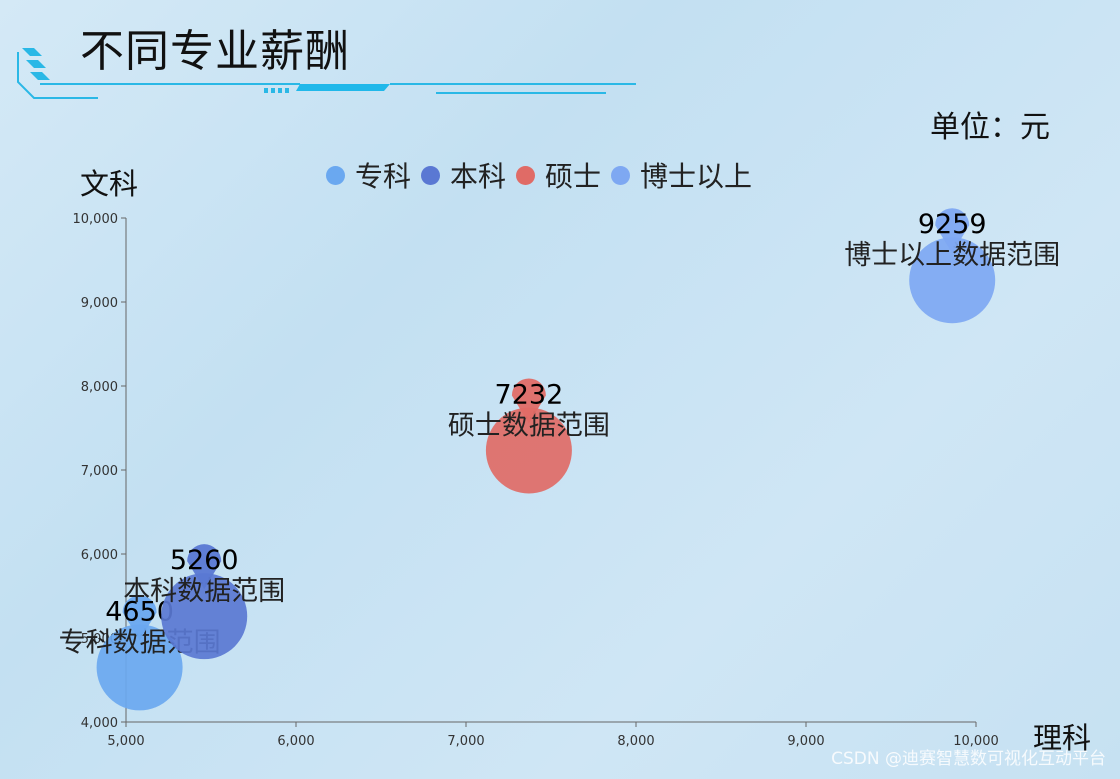 The width and height of the screenshot is (1120, 779). Describe the element at coordinates (99, 471) in the screenshot. I see `y-tick-label: 7,000` at that location.